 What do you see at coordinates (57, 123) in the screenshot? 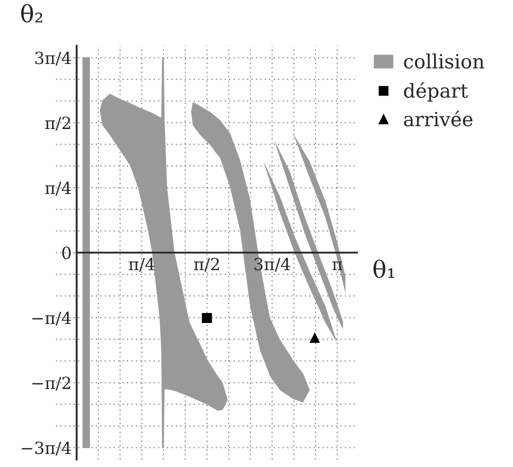
I see `y-tick-label: π/2` at bounding box center [57, 123].